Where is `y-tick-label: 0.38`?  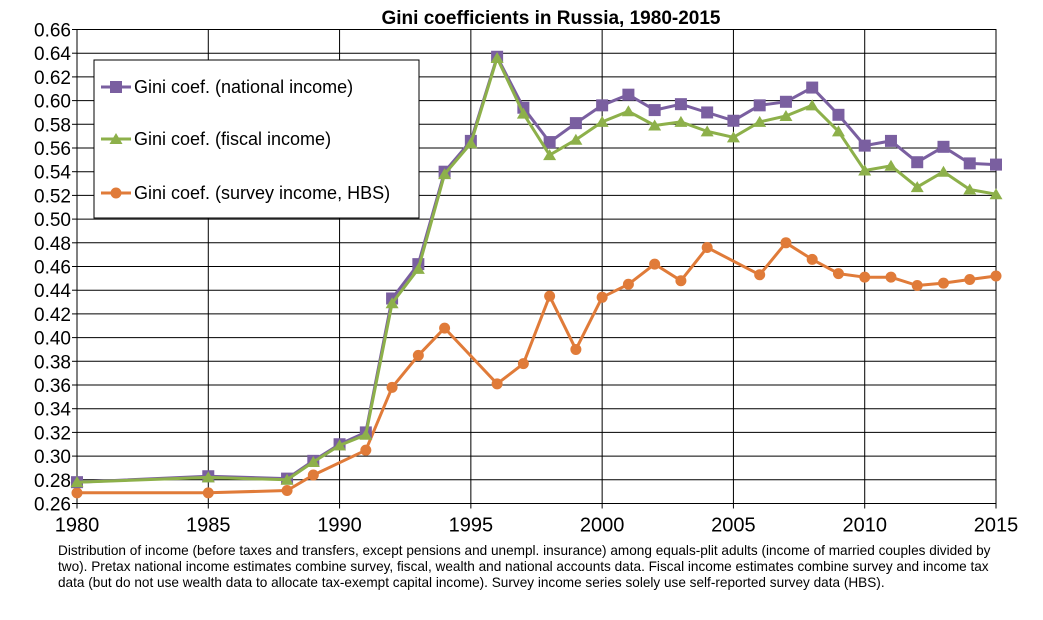
y-tick-label: 0.38 is located at coordinates (52, 362).